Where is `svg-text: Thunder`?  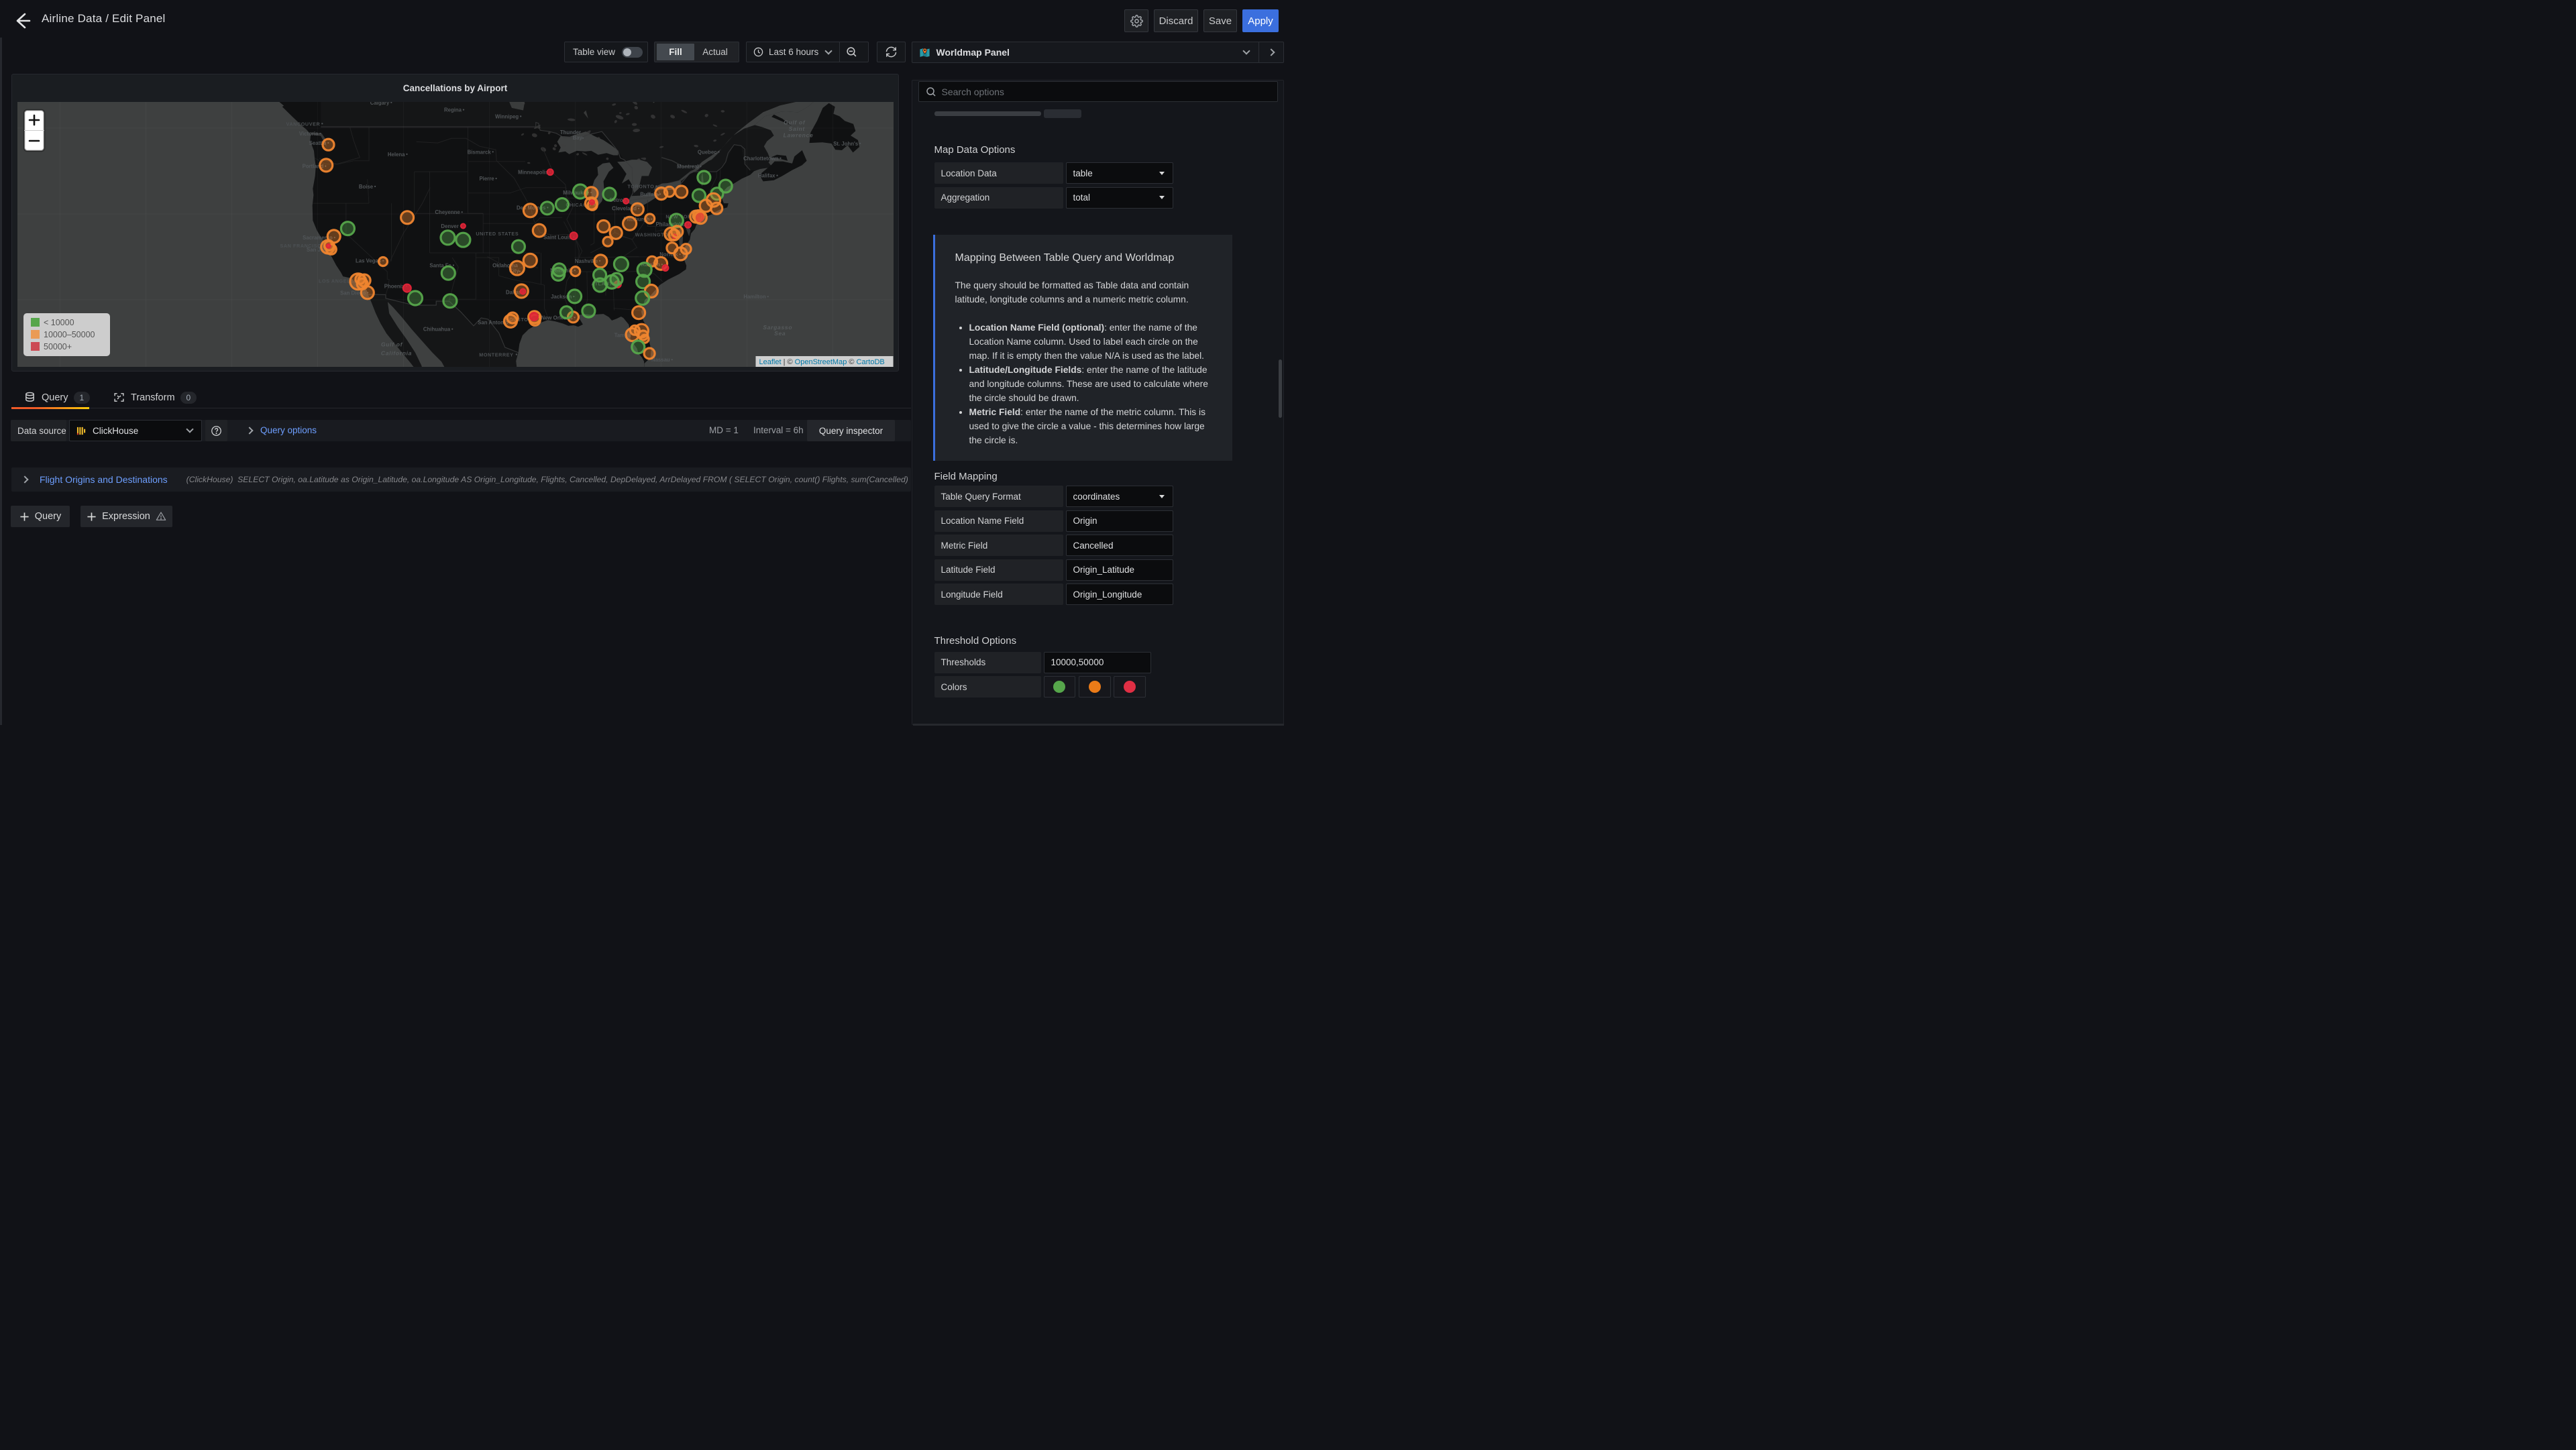
svg-text: Thunder is located at coordinates (570, 132).